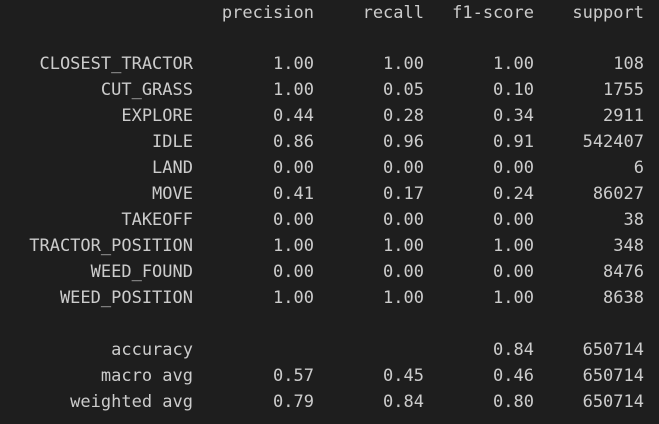  Describe the element at coordinates (618, 194) in the screenshot. I see `support-value: 86027` at that location.